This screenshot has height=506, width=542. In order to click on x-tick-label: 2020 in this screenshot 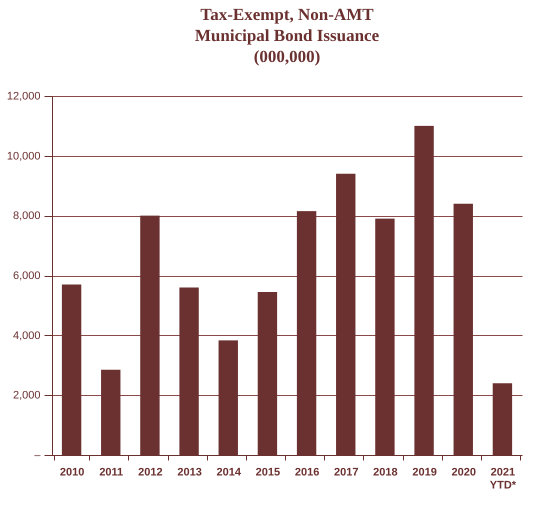, I will do `click(464, 472)`.